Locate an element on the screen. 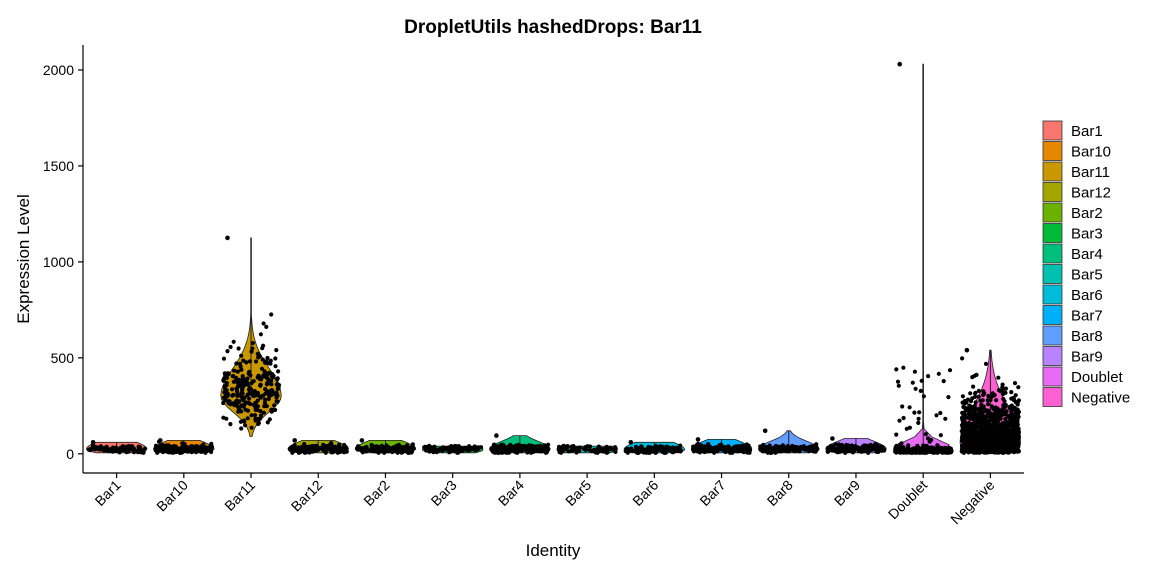 The width and height of the screenshot is (1152, 576). violin-group-bar7 is located at coordinates (721, 446).